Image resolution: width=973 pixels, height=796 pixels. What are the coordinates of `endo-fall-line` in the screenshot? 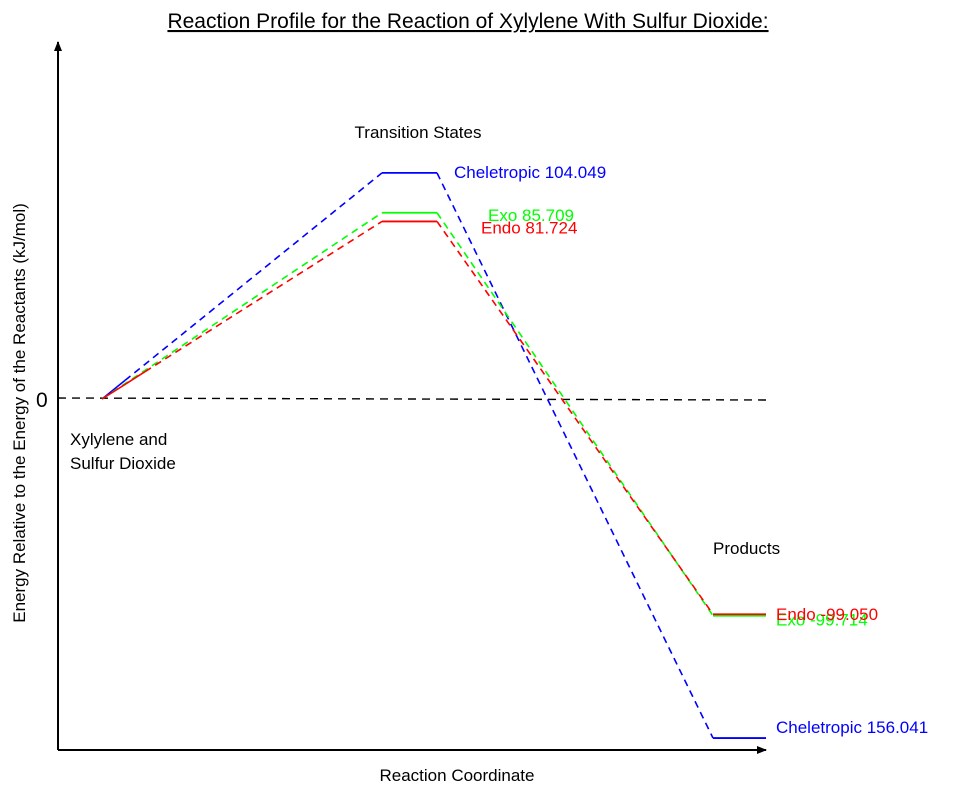 It's located at (575, 417).